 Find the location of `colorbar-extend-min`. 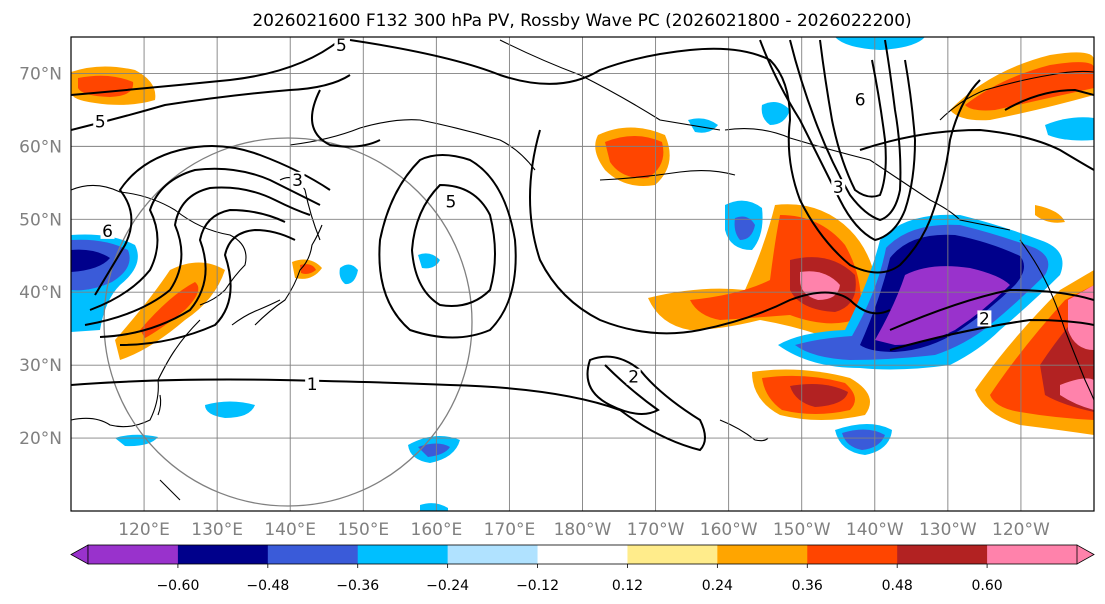

colorbar-extend-min is located at coordinates (79, 554).